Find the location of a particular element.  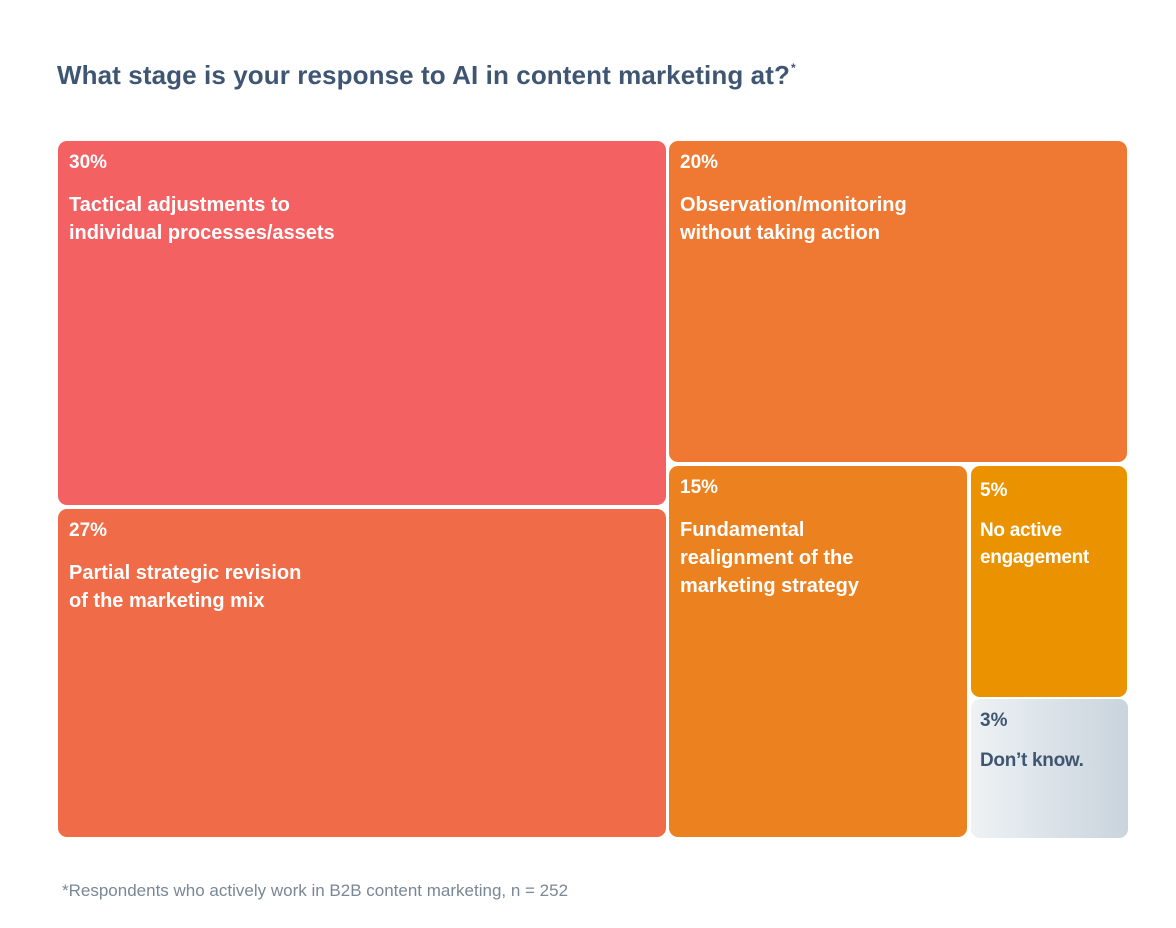

tile-dont-know-value: 3% is located at coordinates (994, 720).